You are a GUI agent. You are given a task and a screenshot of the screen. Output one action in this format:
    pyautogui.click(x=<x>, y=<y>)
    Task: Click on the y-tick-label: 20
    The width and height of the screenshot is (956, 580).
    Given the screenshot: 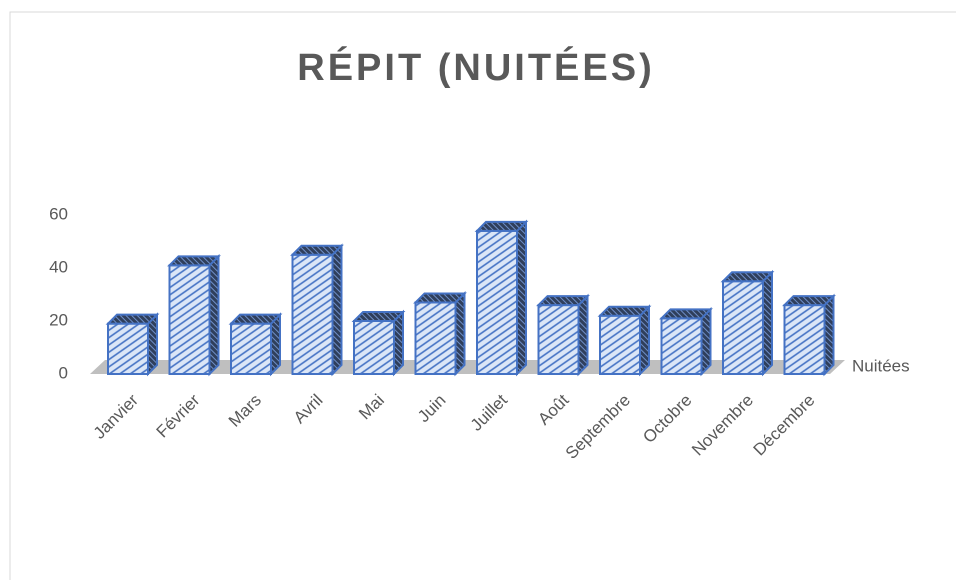 What is the action you would take?
    pyautogui.click(x=58, y=319)
    